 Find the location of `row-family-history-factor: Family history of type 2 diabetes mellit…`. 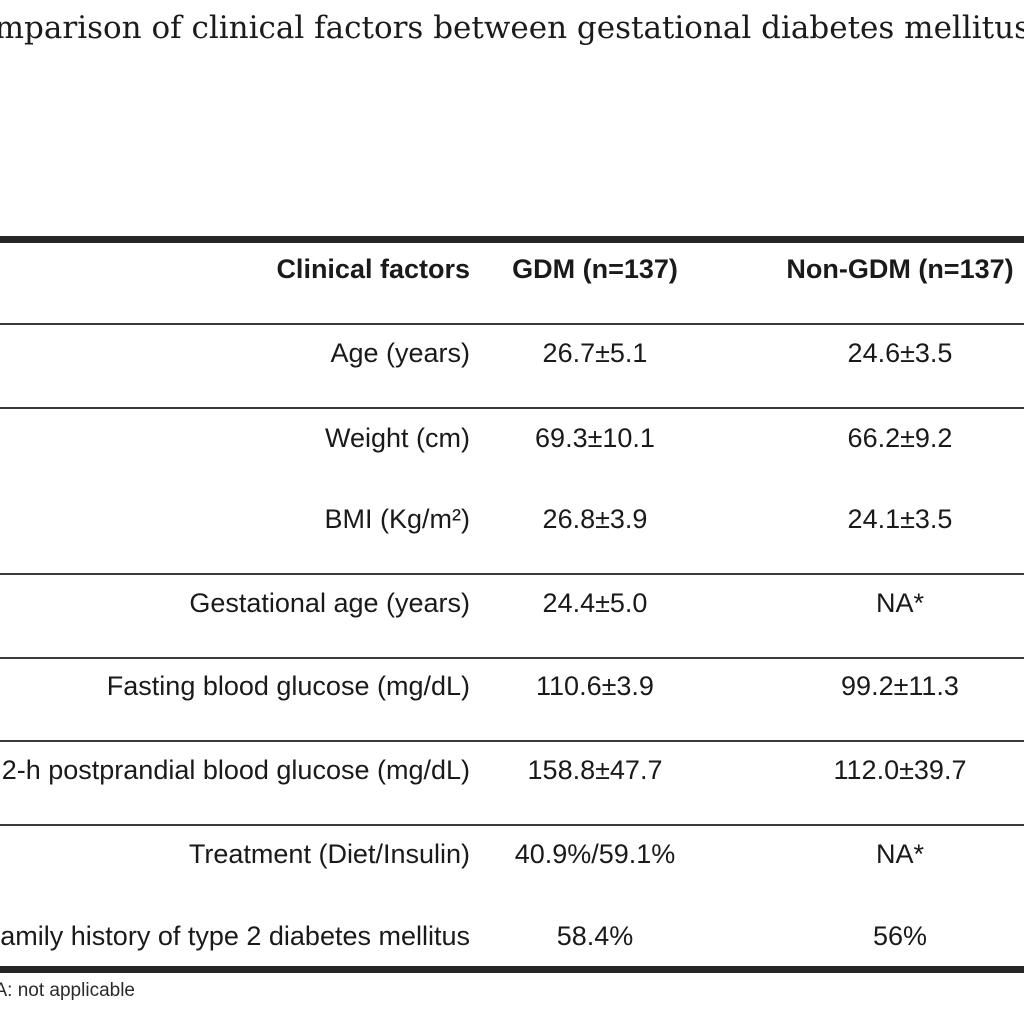

row-family-history-factor: Family history of type 2 diabetes mellit… is located at coordinates (235, 936).